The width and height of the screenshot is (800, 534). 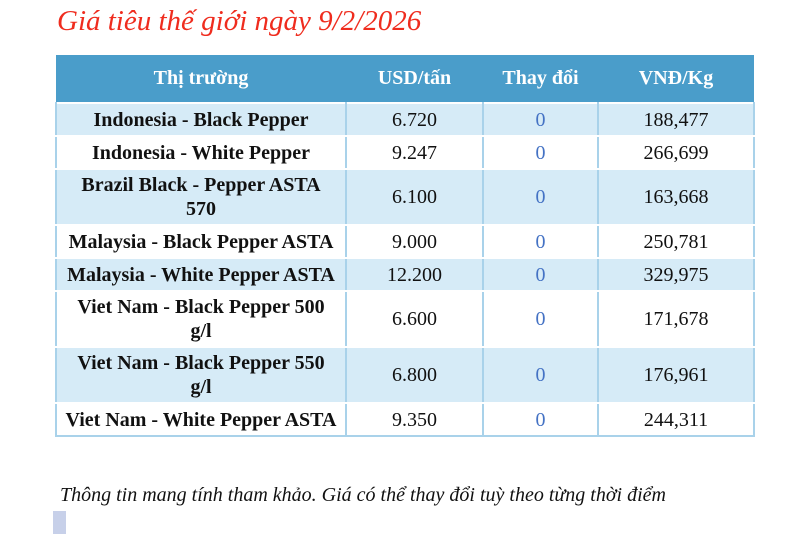 I want to click on market-cell: Malaysia - Black Pepper ASTA, so click(x=201, y=241).